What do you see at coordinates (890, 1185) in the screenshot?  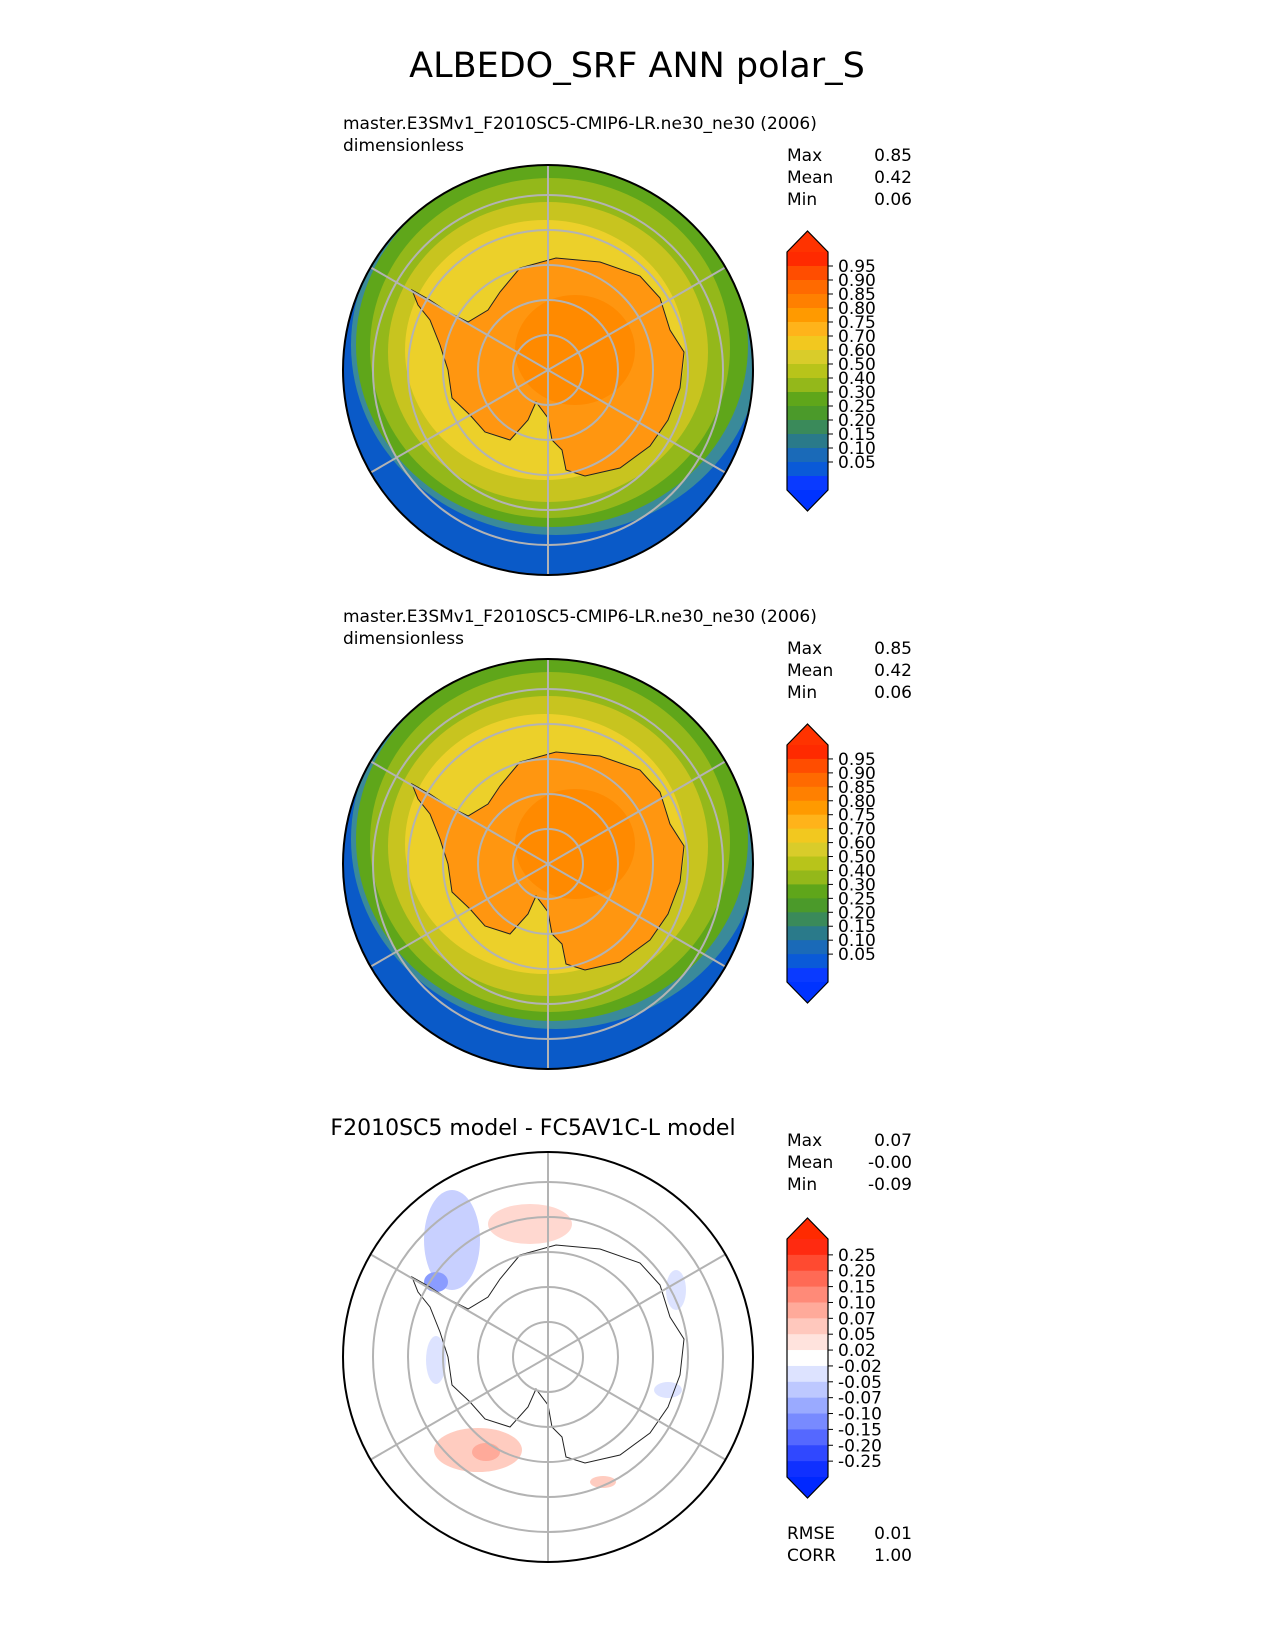 I see `stat-value: -0.09` at bounding box center [890, 1185].